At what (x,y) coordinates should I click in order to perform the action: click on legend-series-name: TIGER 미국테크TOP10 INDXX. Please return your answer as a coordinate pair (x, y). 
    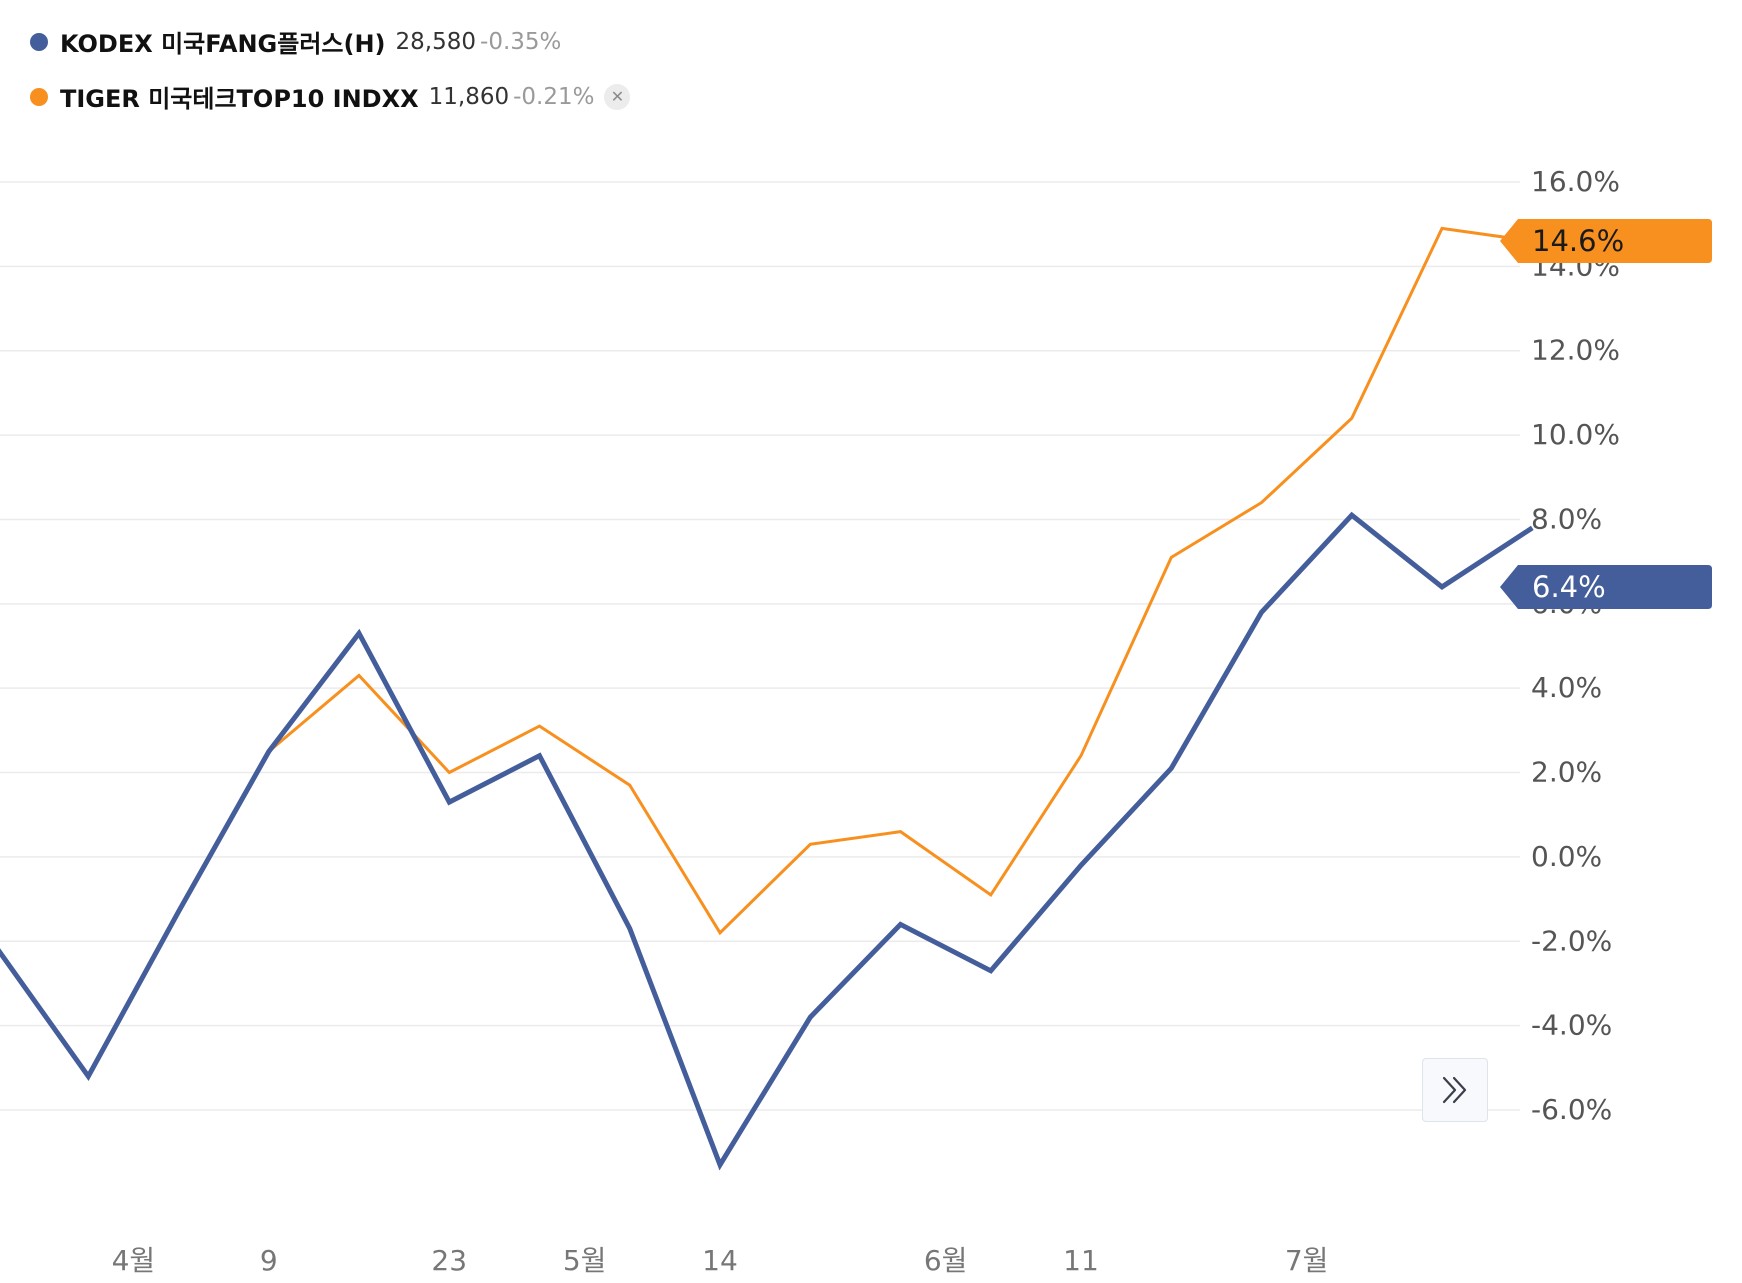
    Looking at the image, I should click on (239, 99).